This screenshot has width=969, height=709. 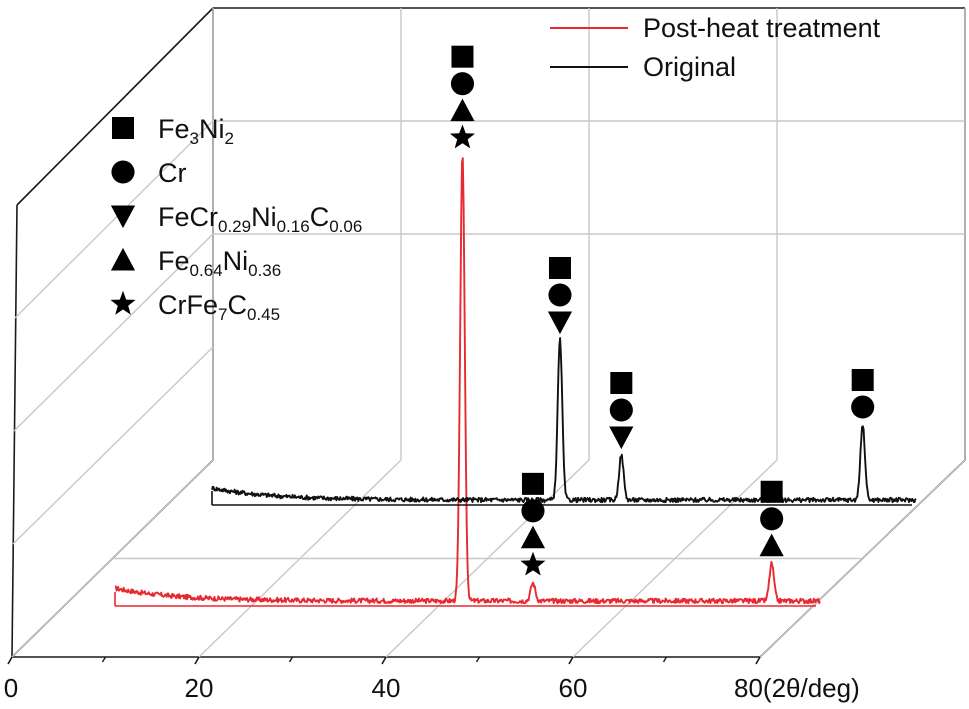 What do you see at coordinates (234, 226) in the screenshot?
I see `phase-legend-sub-2-0: 0.29` at bounding box center [234, 226].